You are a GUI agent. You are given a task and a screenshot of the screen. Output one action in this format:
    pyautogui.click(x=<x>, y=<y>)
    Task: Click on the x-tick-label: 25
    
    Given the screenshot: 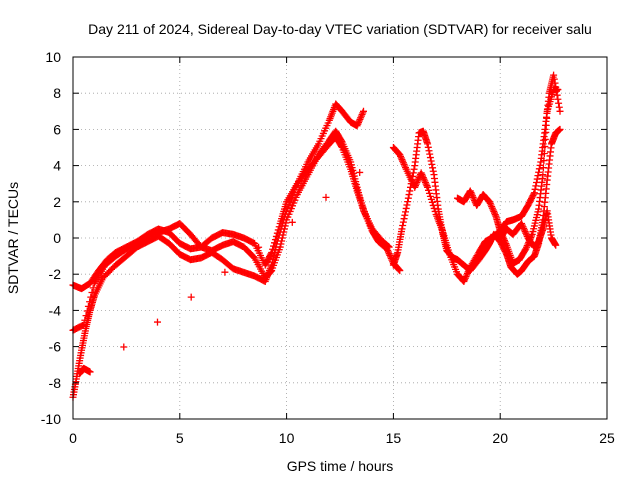 What is the action you would take?
    pyautogui.click(x=607, y=438)
    